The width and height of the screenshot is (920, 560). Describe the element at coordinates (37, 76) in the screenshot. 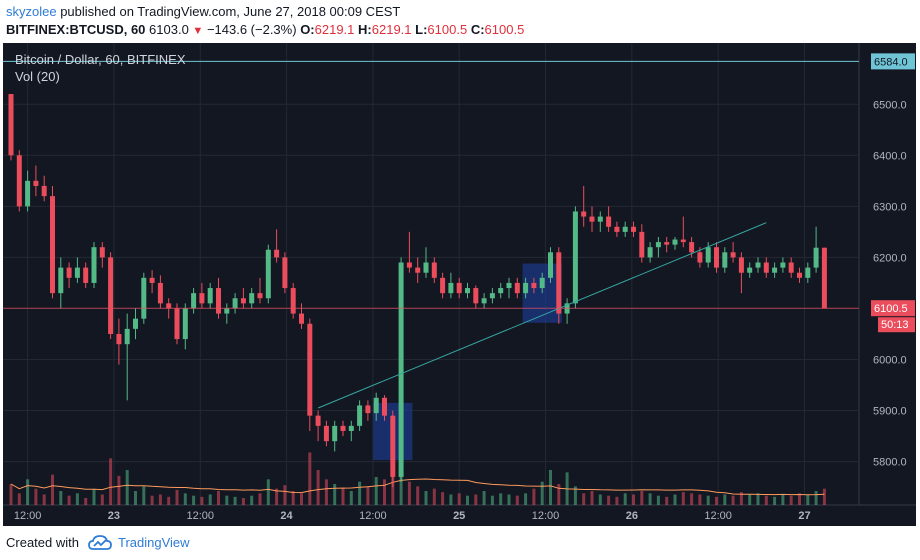

I see `volume-indicator-label: Vol (20)` at that location.